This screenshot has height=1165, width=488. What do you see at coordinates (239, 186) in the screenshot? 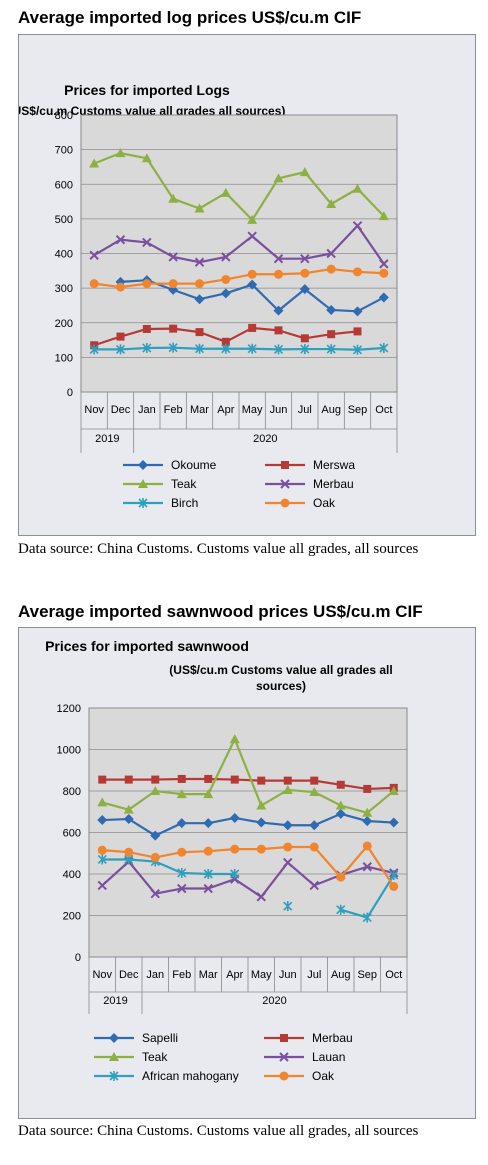
I see `series-line-teak` at bounding box center [239, 186].